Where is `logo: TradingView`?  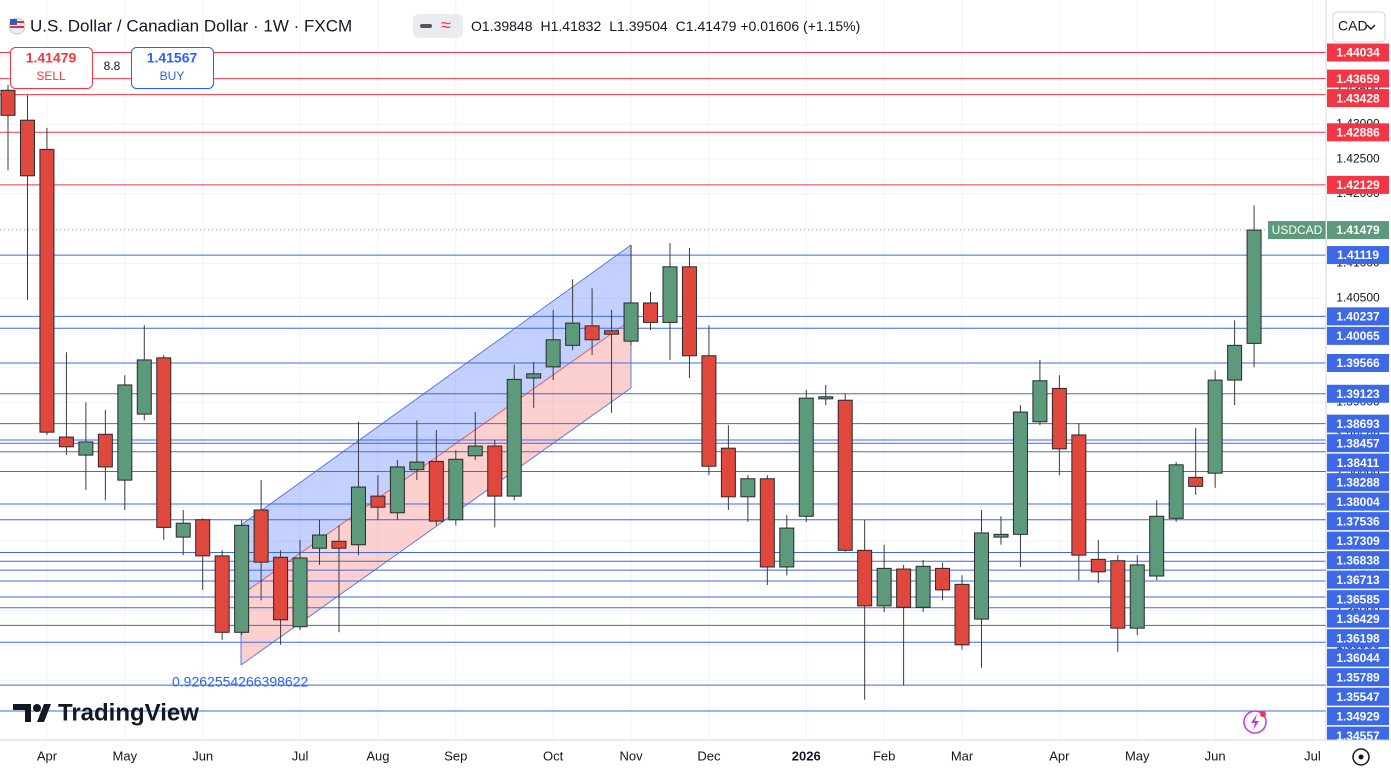
logo: TradingView is located at coordinates (106, 712).